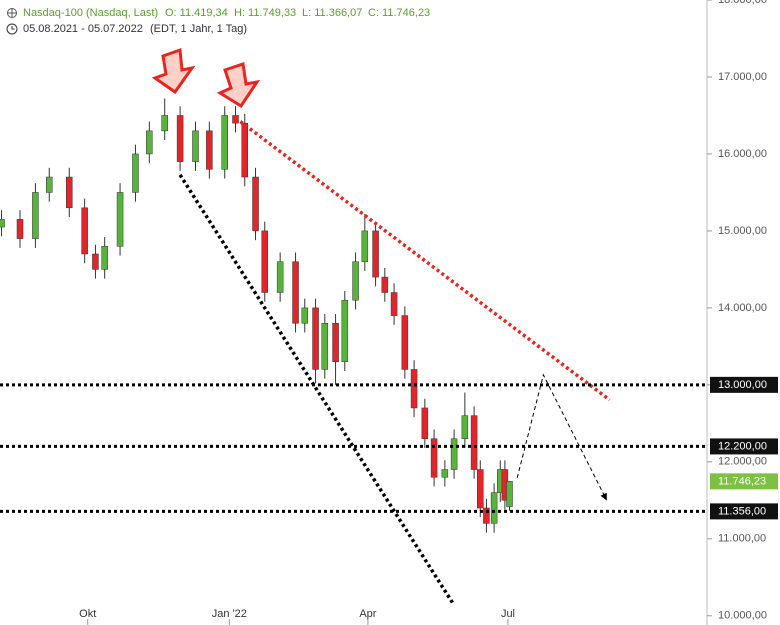 This screenshot has width=780, height=625. I want to click on range-note: (EDT, 1 Jahr, 1 Tag), so click(198, 29).